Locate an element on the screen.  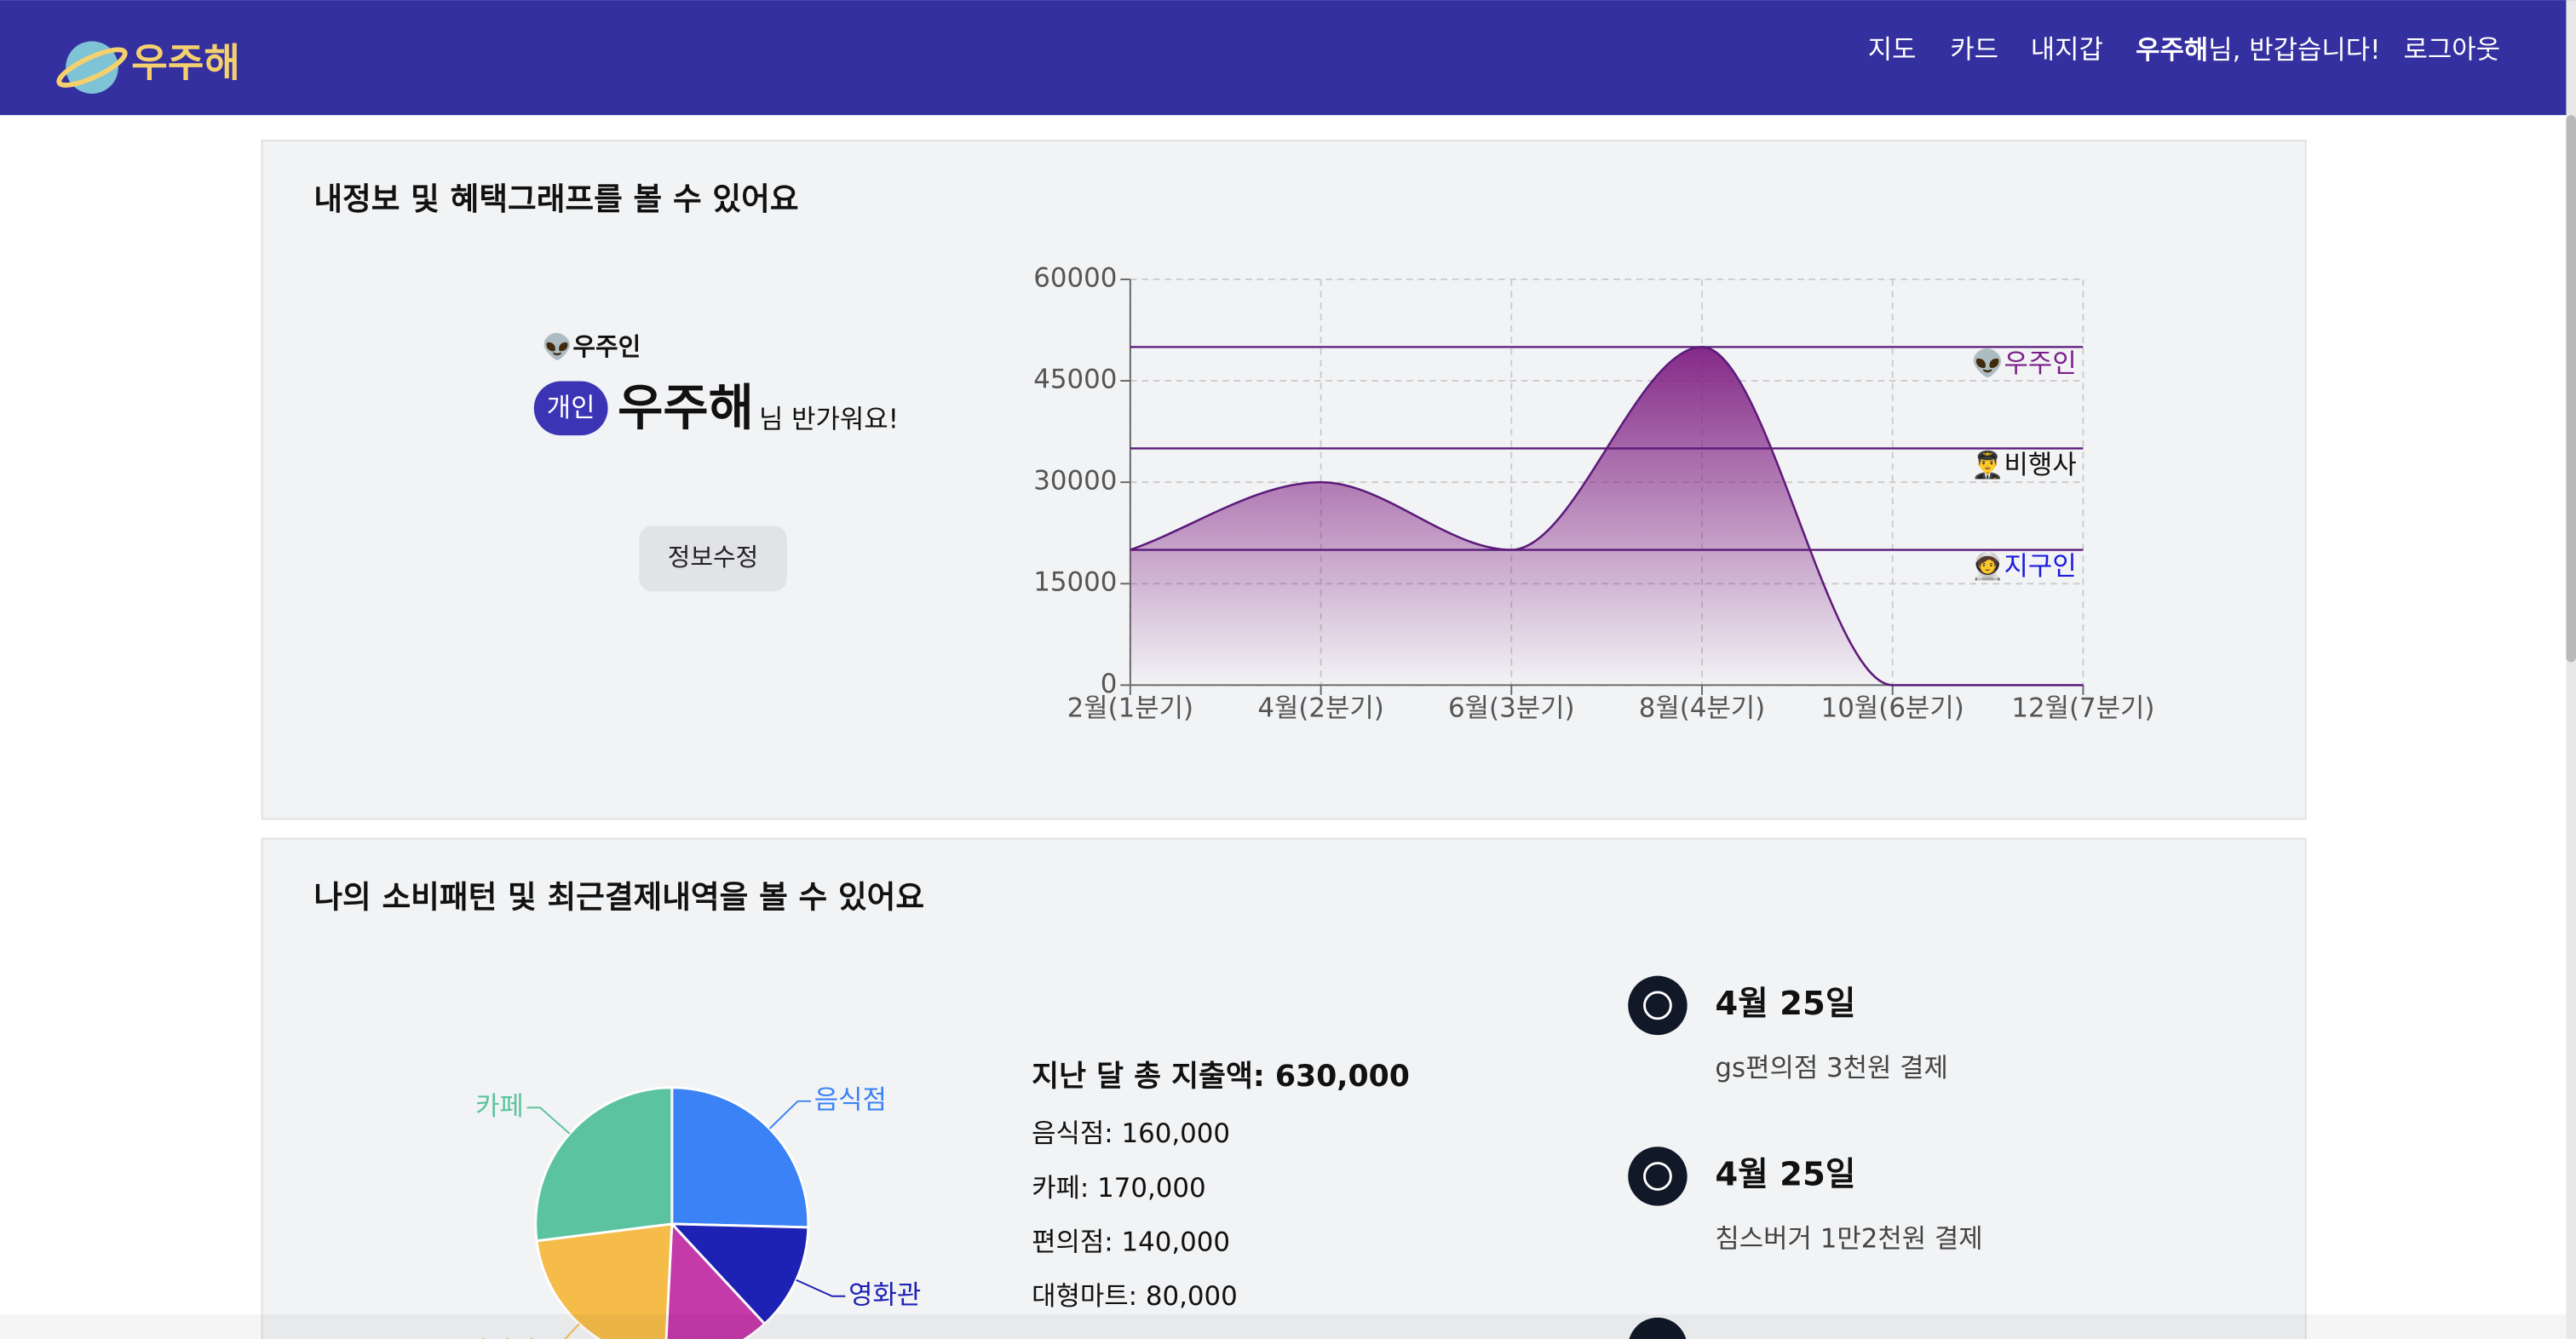
profile-name: 우주해 is located at coordinates (686, 407).